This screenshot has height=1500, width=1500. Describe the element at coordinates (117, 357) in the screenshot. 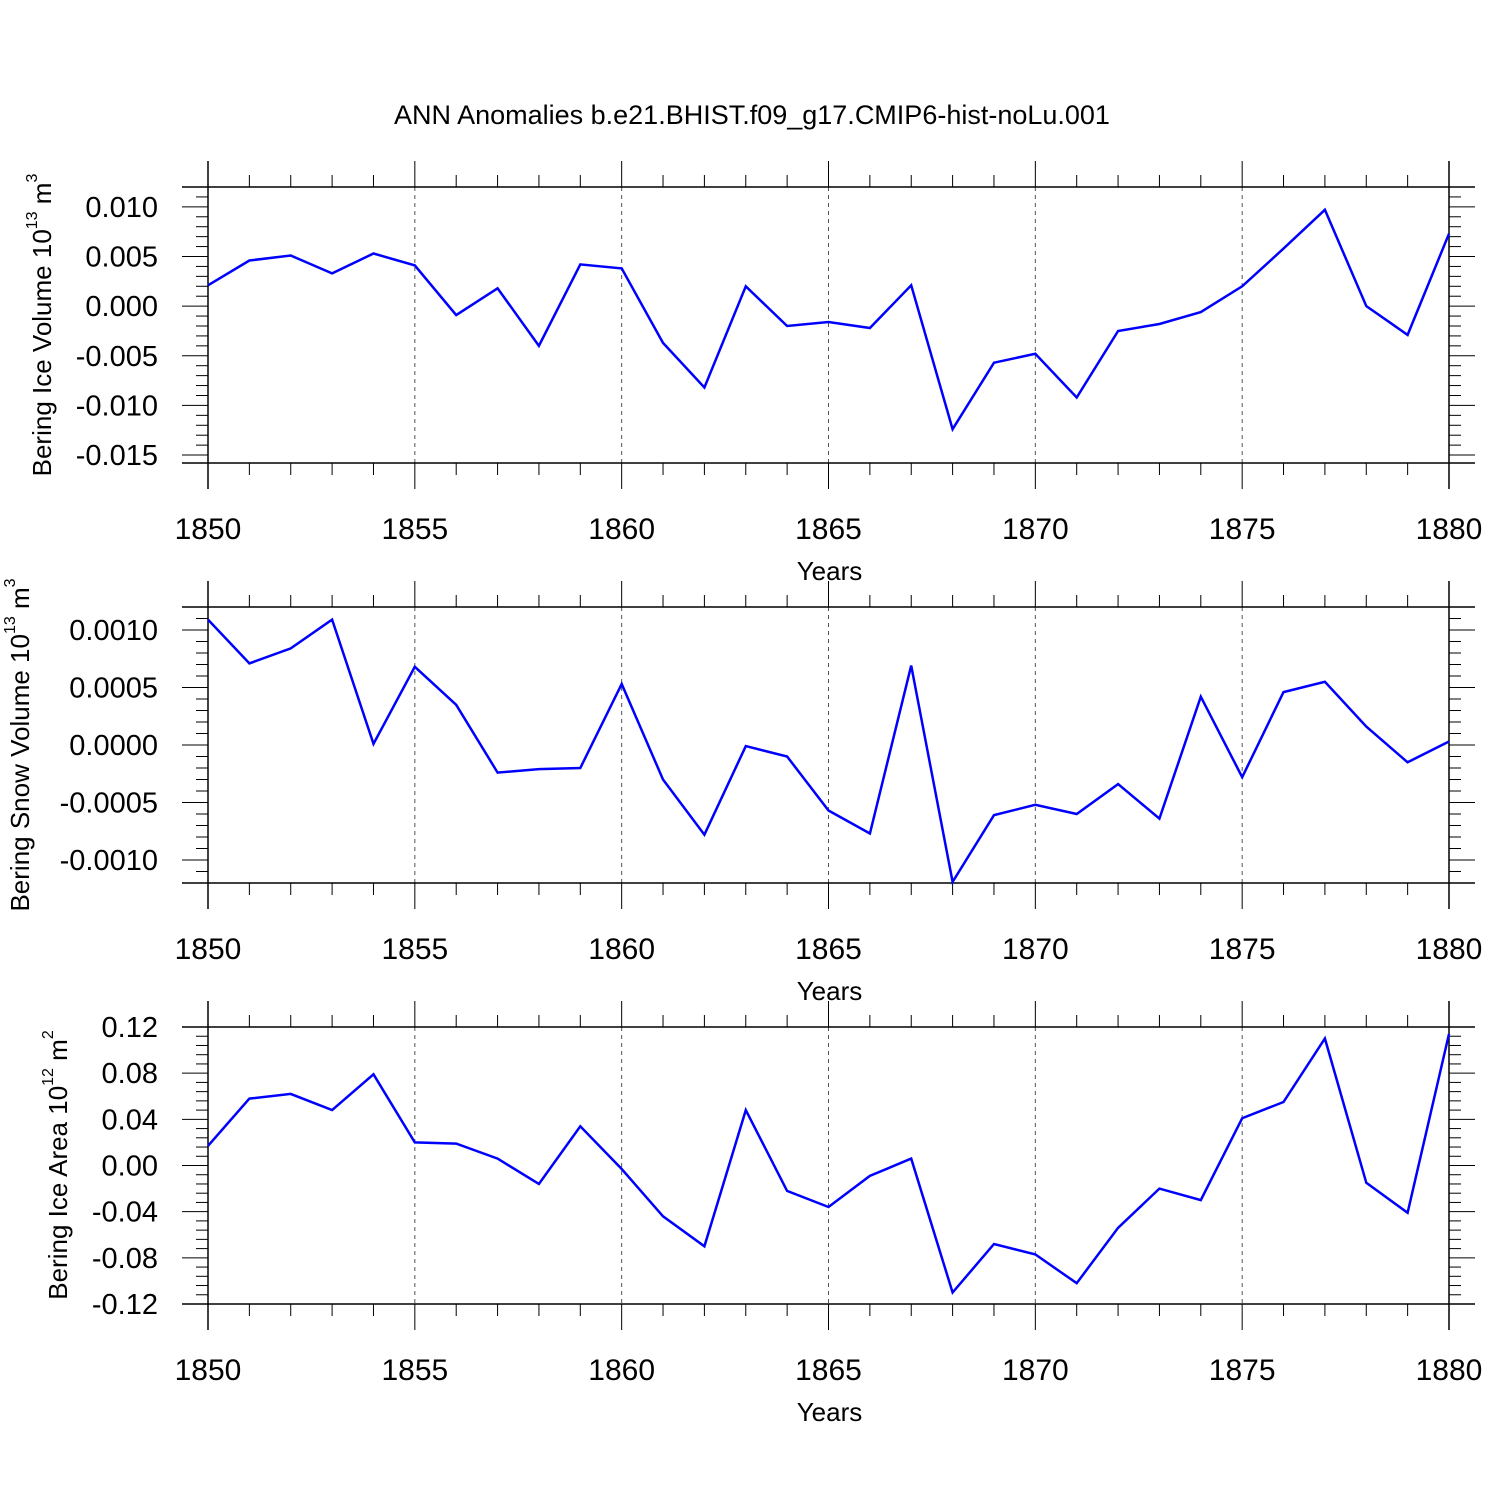

I see `y-tick-label: -0.005` at that location.